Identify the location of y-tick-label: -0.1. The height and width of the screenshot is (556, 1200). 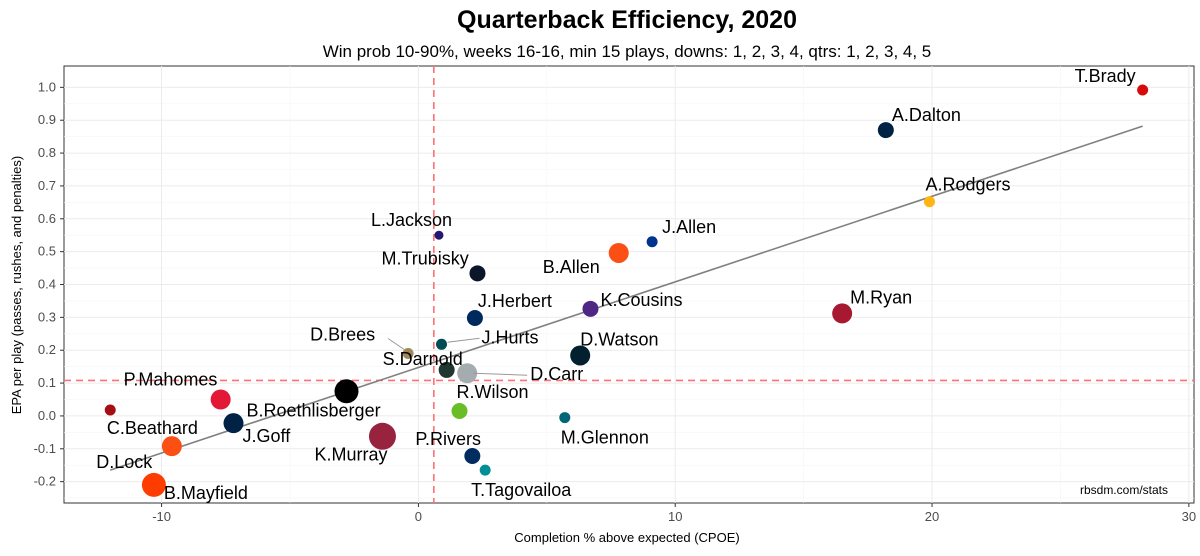
(45, 448).